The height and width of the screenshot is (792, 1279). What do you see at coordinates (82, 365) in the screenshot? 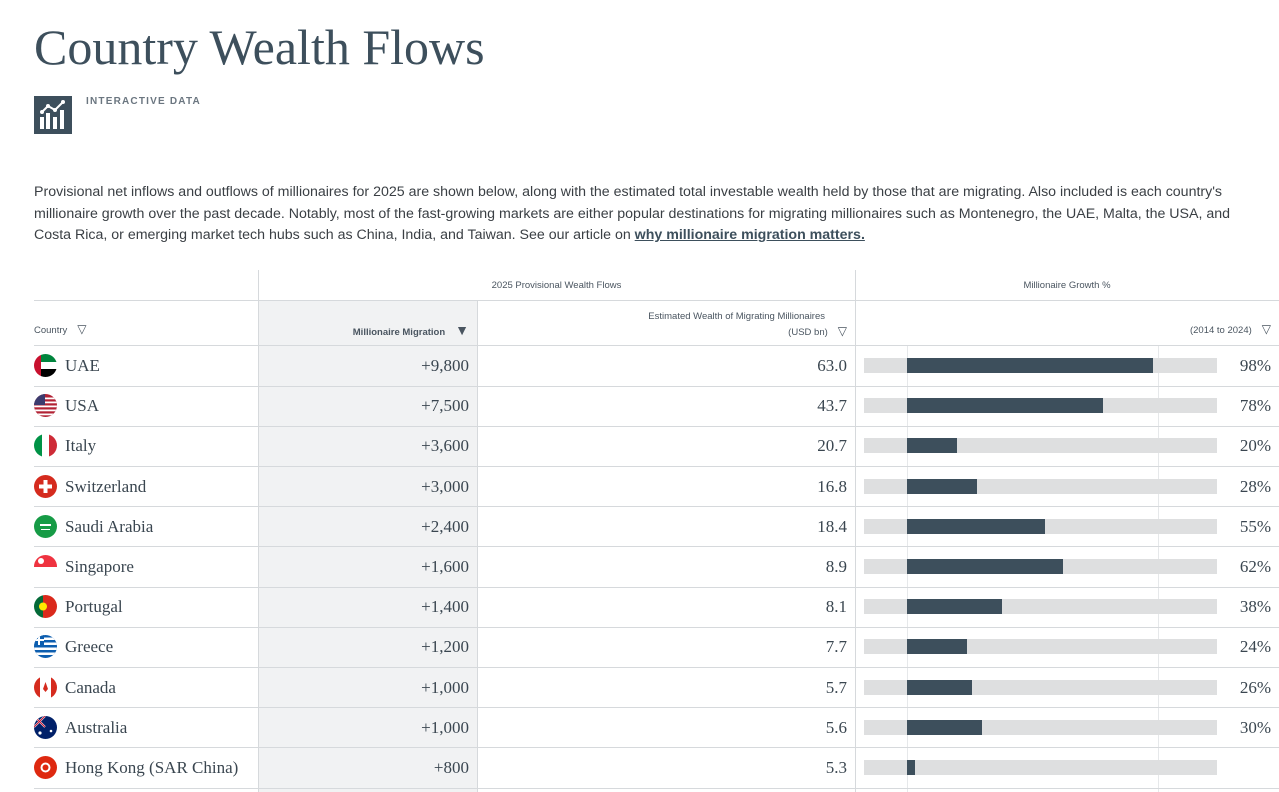
I see `country-name: UAE` at bounding box center [82, 365].